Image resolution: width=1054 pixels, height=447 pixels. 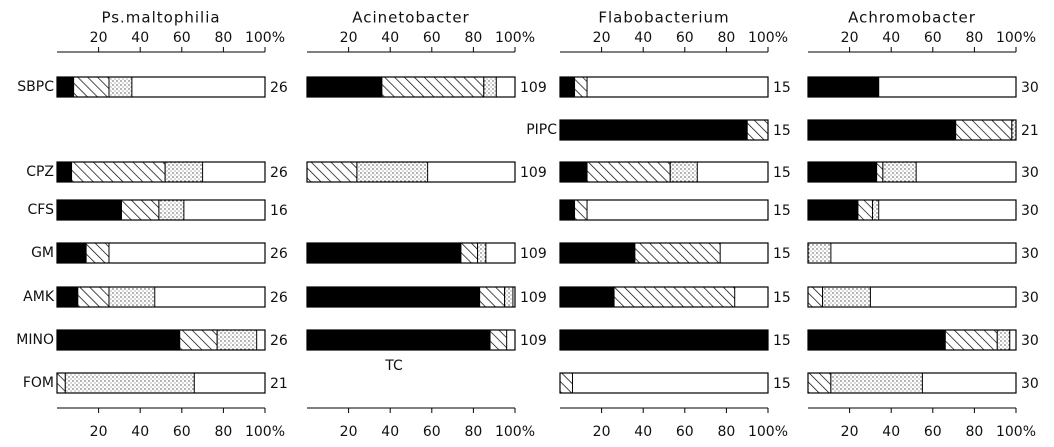 What do you see at coordinates (160, 18) in the screenshot?
I see `panel-title: Ps.maltophilia` at bounding box center [160, 18].